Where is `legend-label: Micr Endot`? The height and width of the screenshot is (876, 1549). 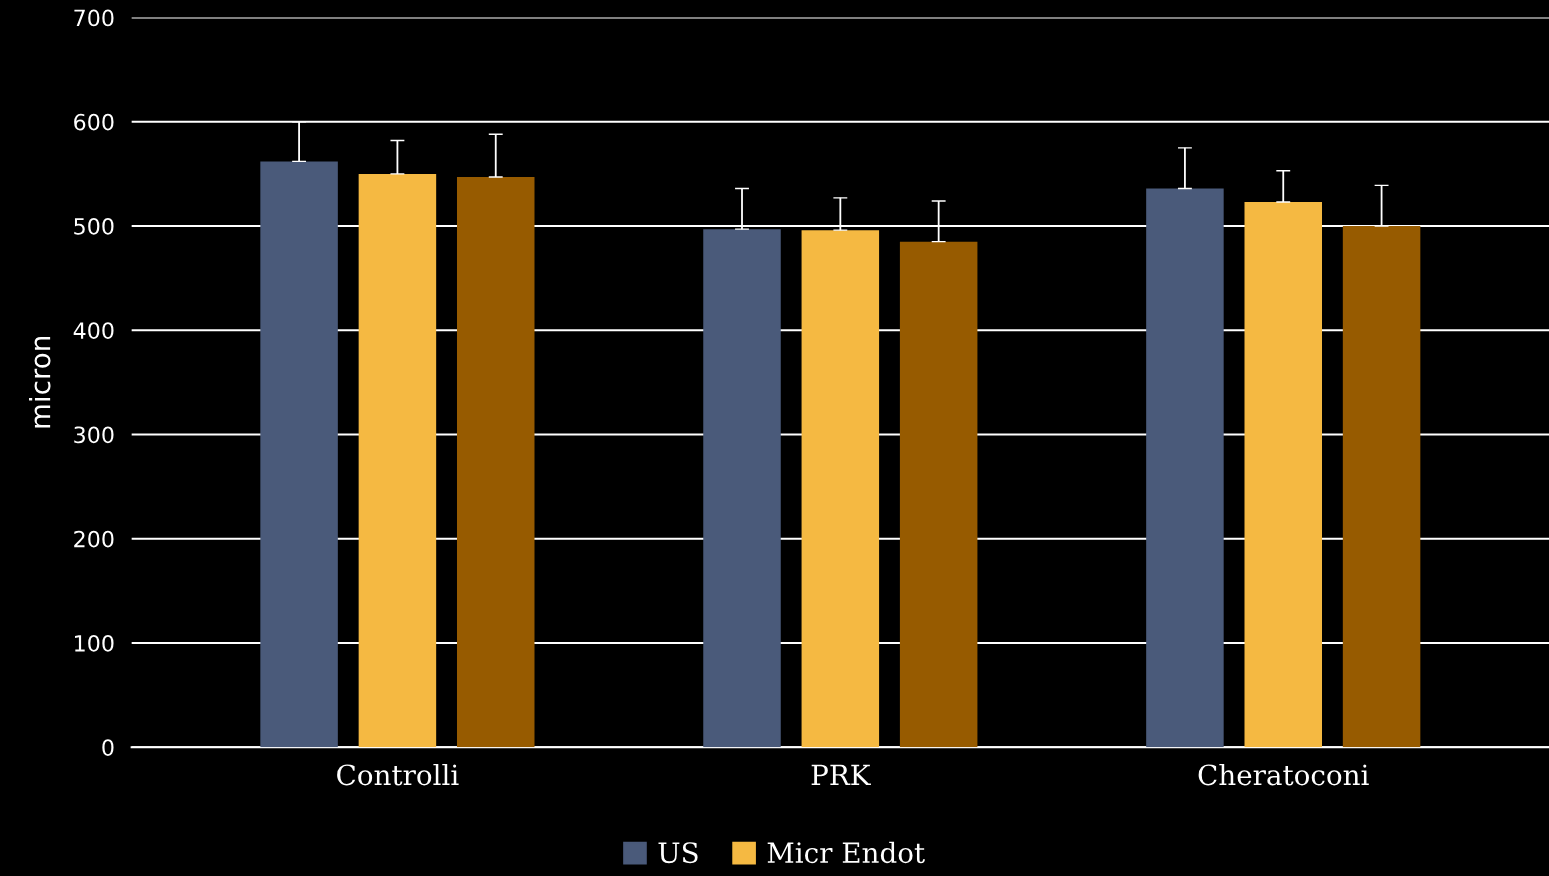 legend-label: Micr Endot is located at coordinates (846, 852).